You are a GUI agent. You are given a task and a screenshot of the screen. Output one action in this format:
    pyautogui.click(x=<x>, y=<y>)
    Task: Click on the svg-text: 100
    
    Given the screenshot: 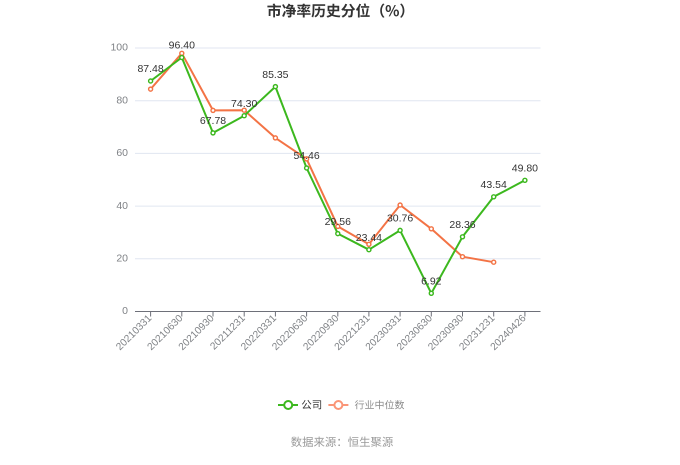 What is the action you would take?
    pyautogui.click(x=119, y=48)
    